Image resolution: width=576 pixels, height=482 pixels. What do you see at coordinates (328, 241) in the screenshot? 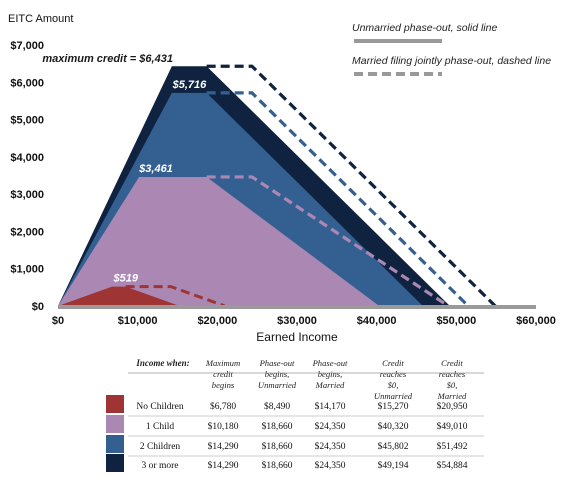
I see `dashed-line-1-child` at bounding box center [328, 241].